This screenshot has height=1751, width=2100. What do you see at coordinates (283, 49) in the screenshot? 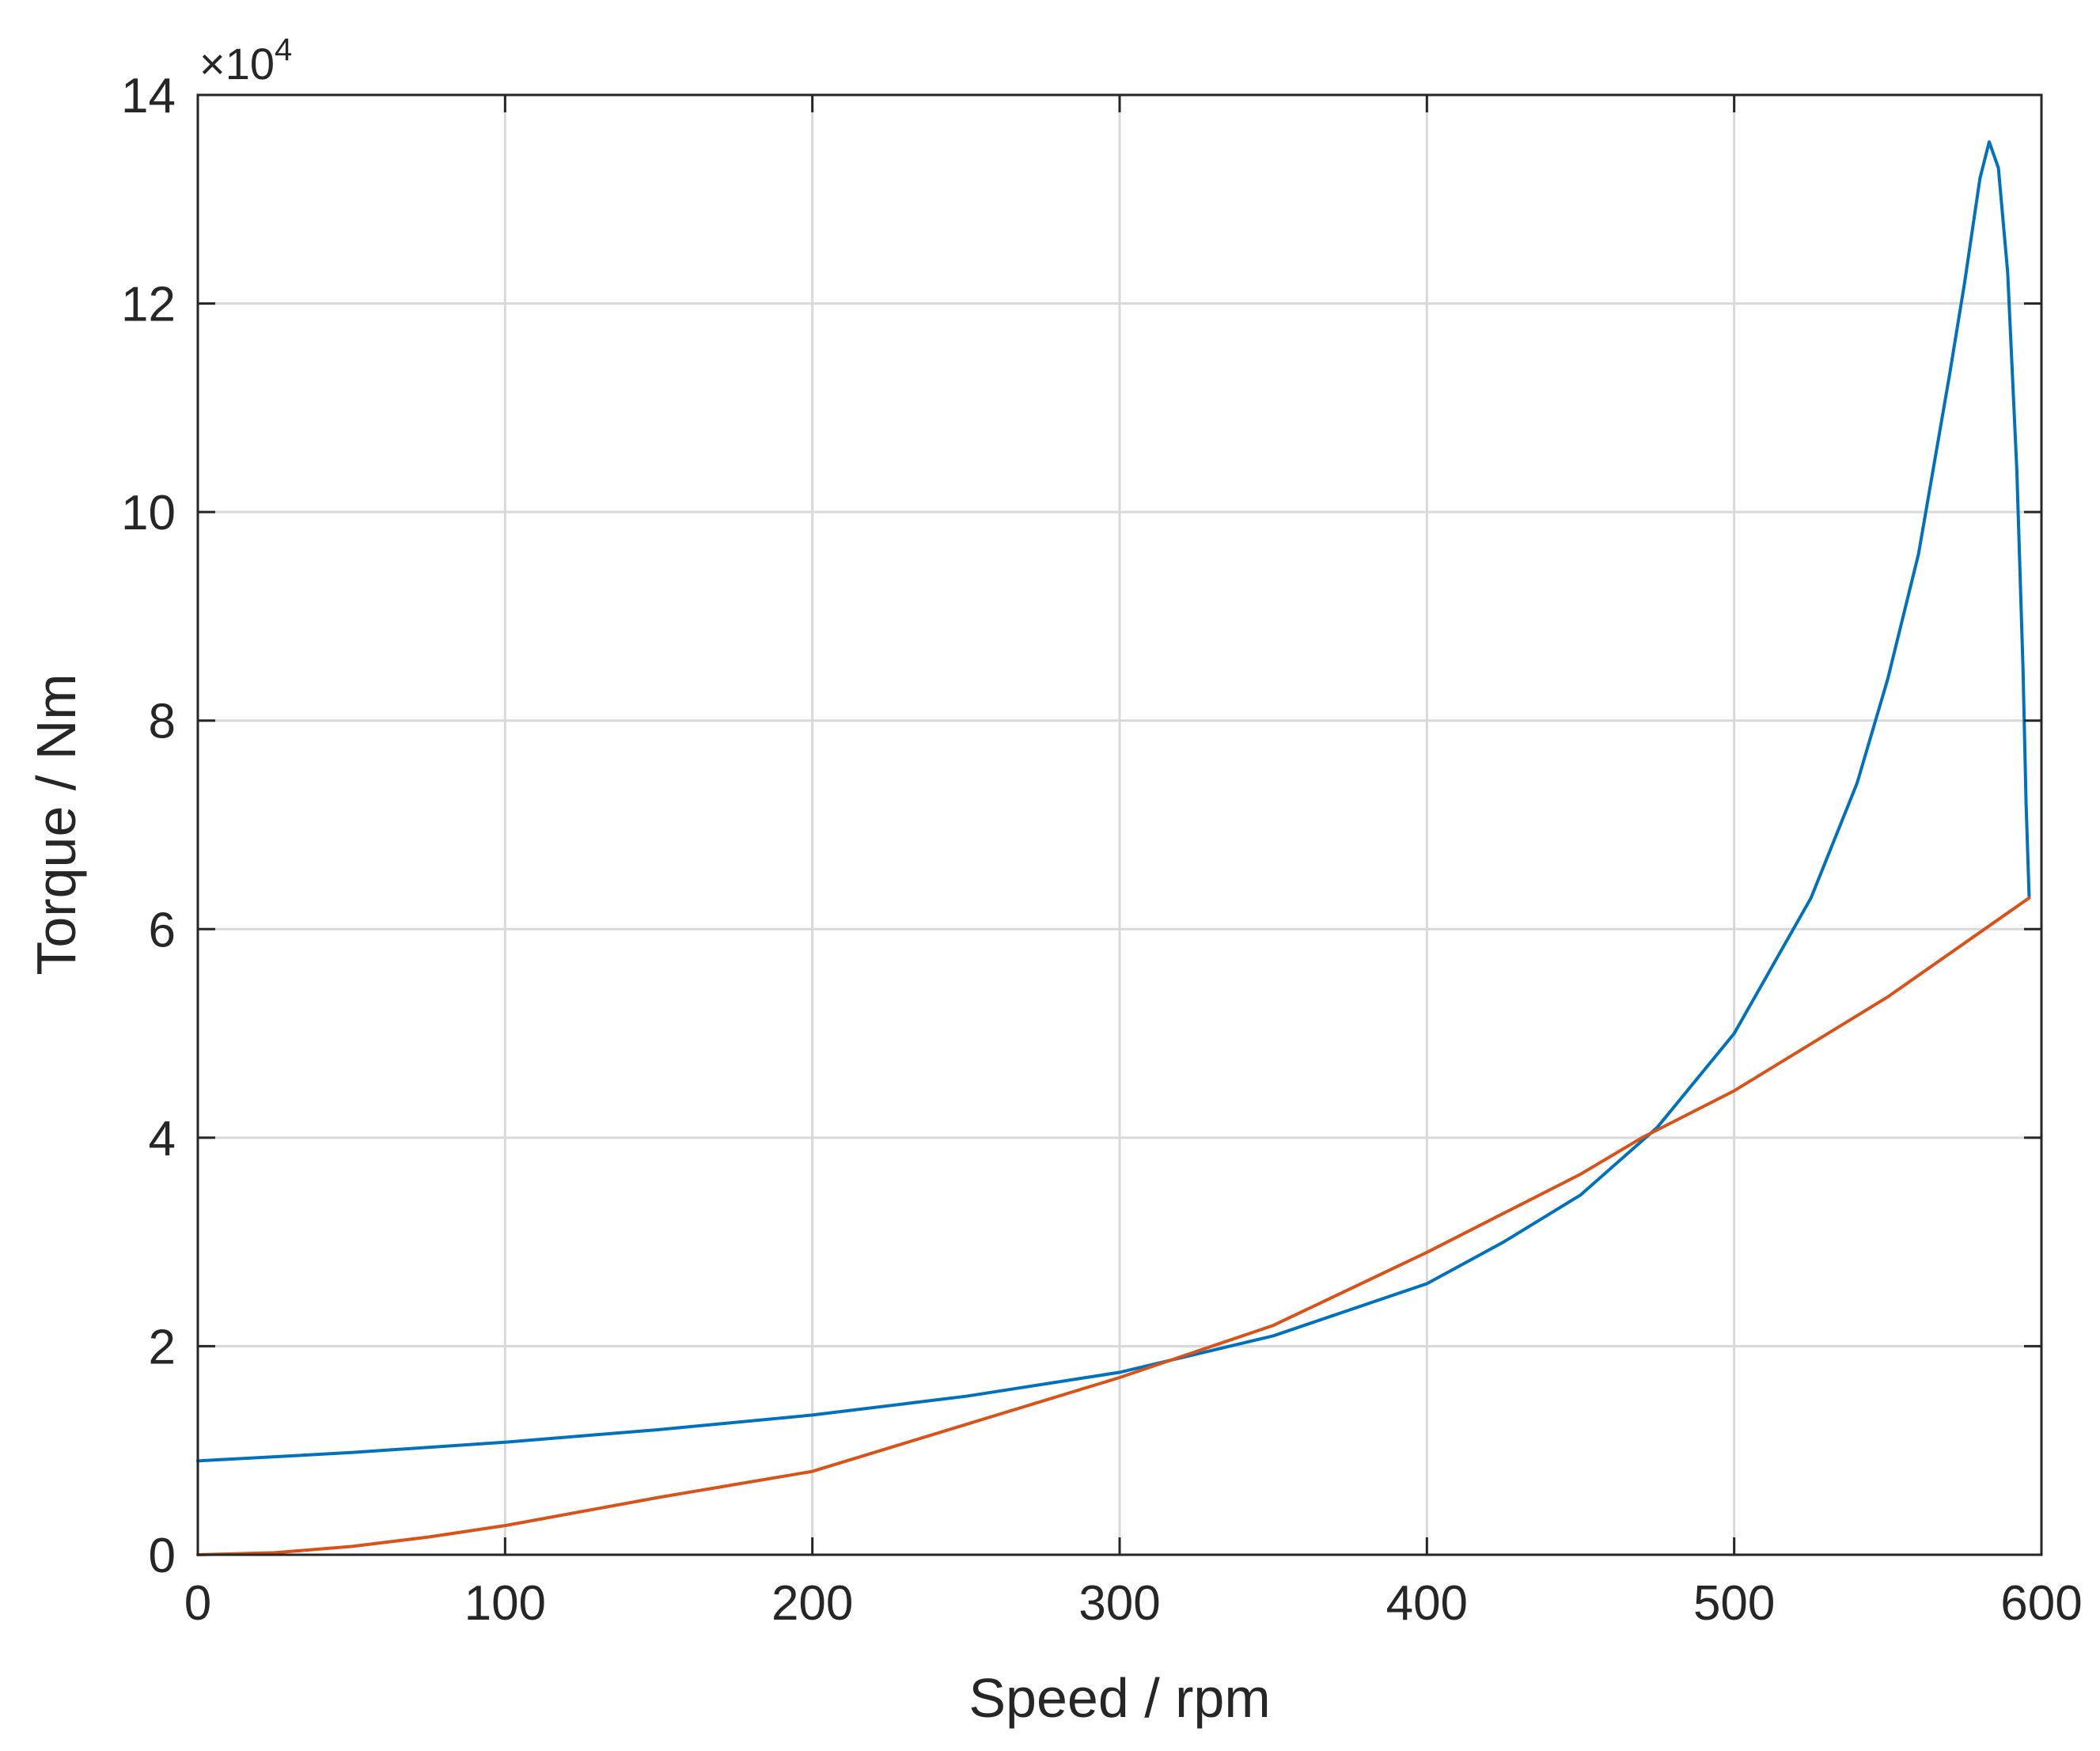
I see `y-exponent-power: 4` at bounding box center [283, 49].